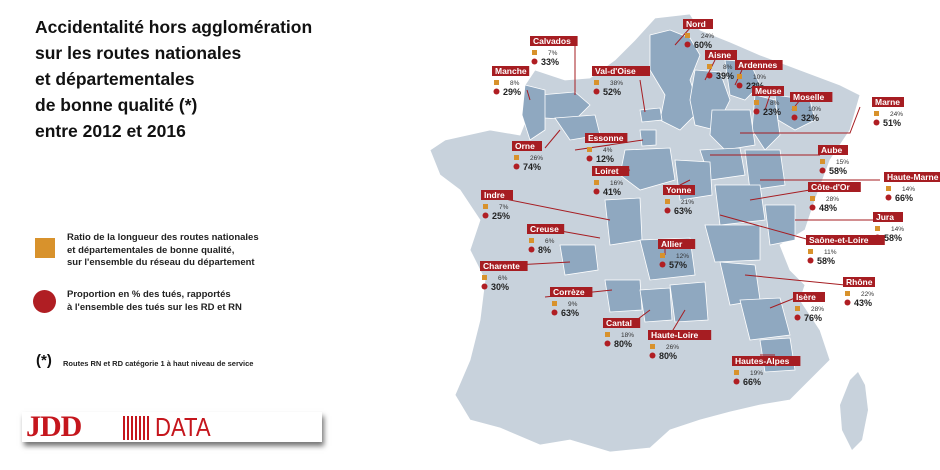  What do you see at coordinates (656, 305) in the screenshot?
I see `region-cantal-highlight` at bounding box center [656, 305].